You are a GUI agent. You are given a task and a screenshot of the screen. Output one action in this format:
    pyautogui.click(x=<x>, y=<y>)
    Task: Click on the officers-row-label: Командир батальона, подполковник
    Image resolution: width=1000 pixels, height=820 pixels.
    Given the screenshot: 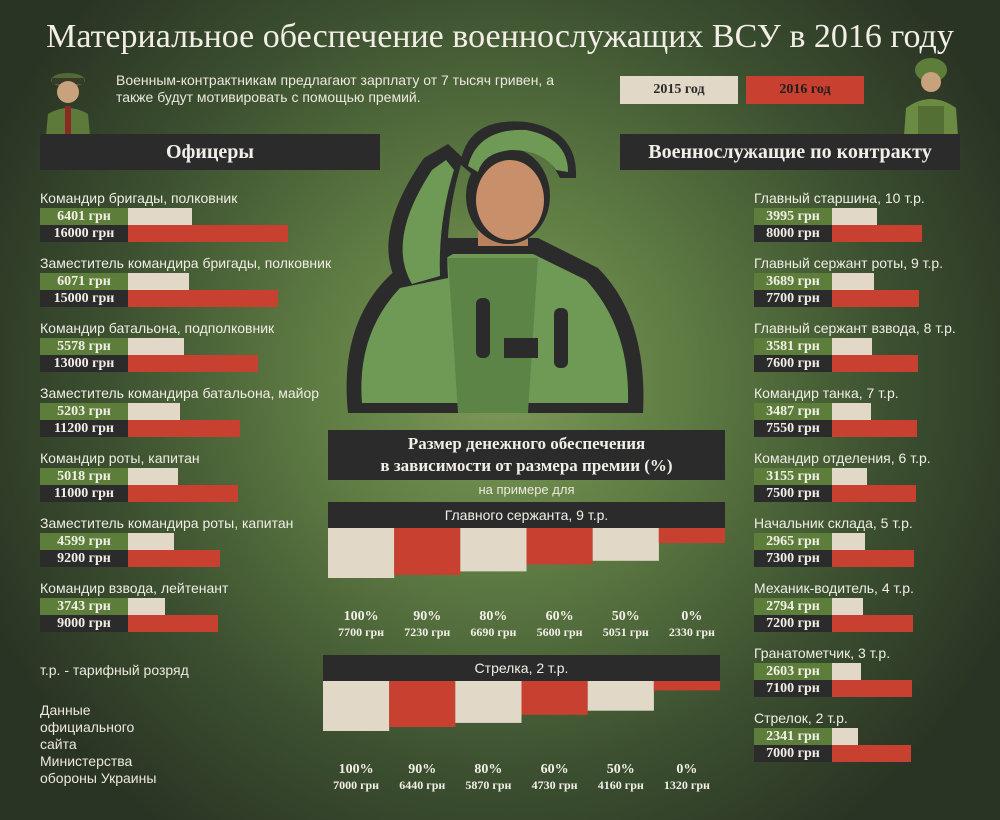 What is the action you would take?
    pyautogui.click(x=157, y=328)
    